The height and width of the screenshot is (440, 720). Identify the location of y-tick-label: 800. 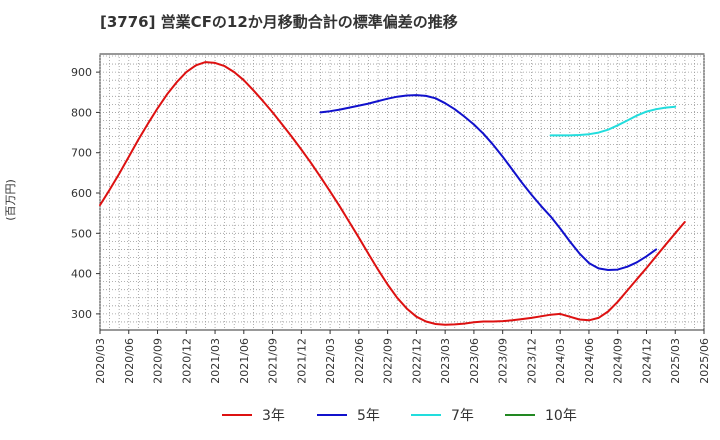
(81, 112).